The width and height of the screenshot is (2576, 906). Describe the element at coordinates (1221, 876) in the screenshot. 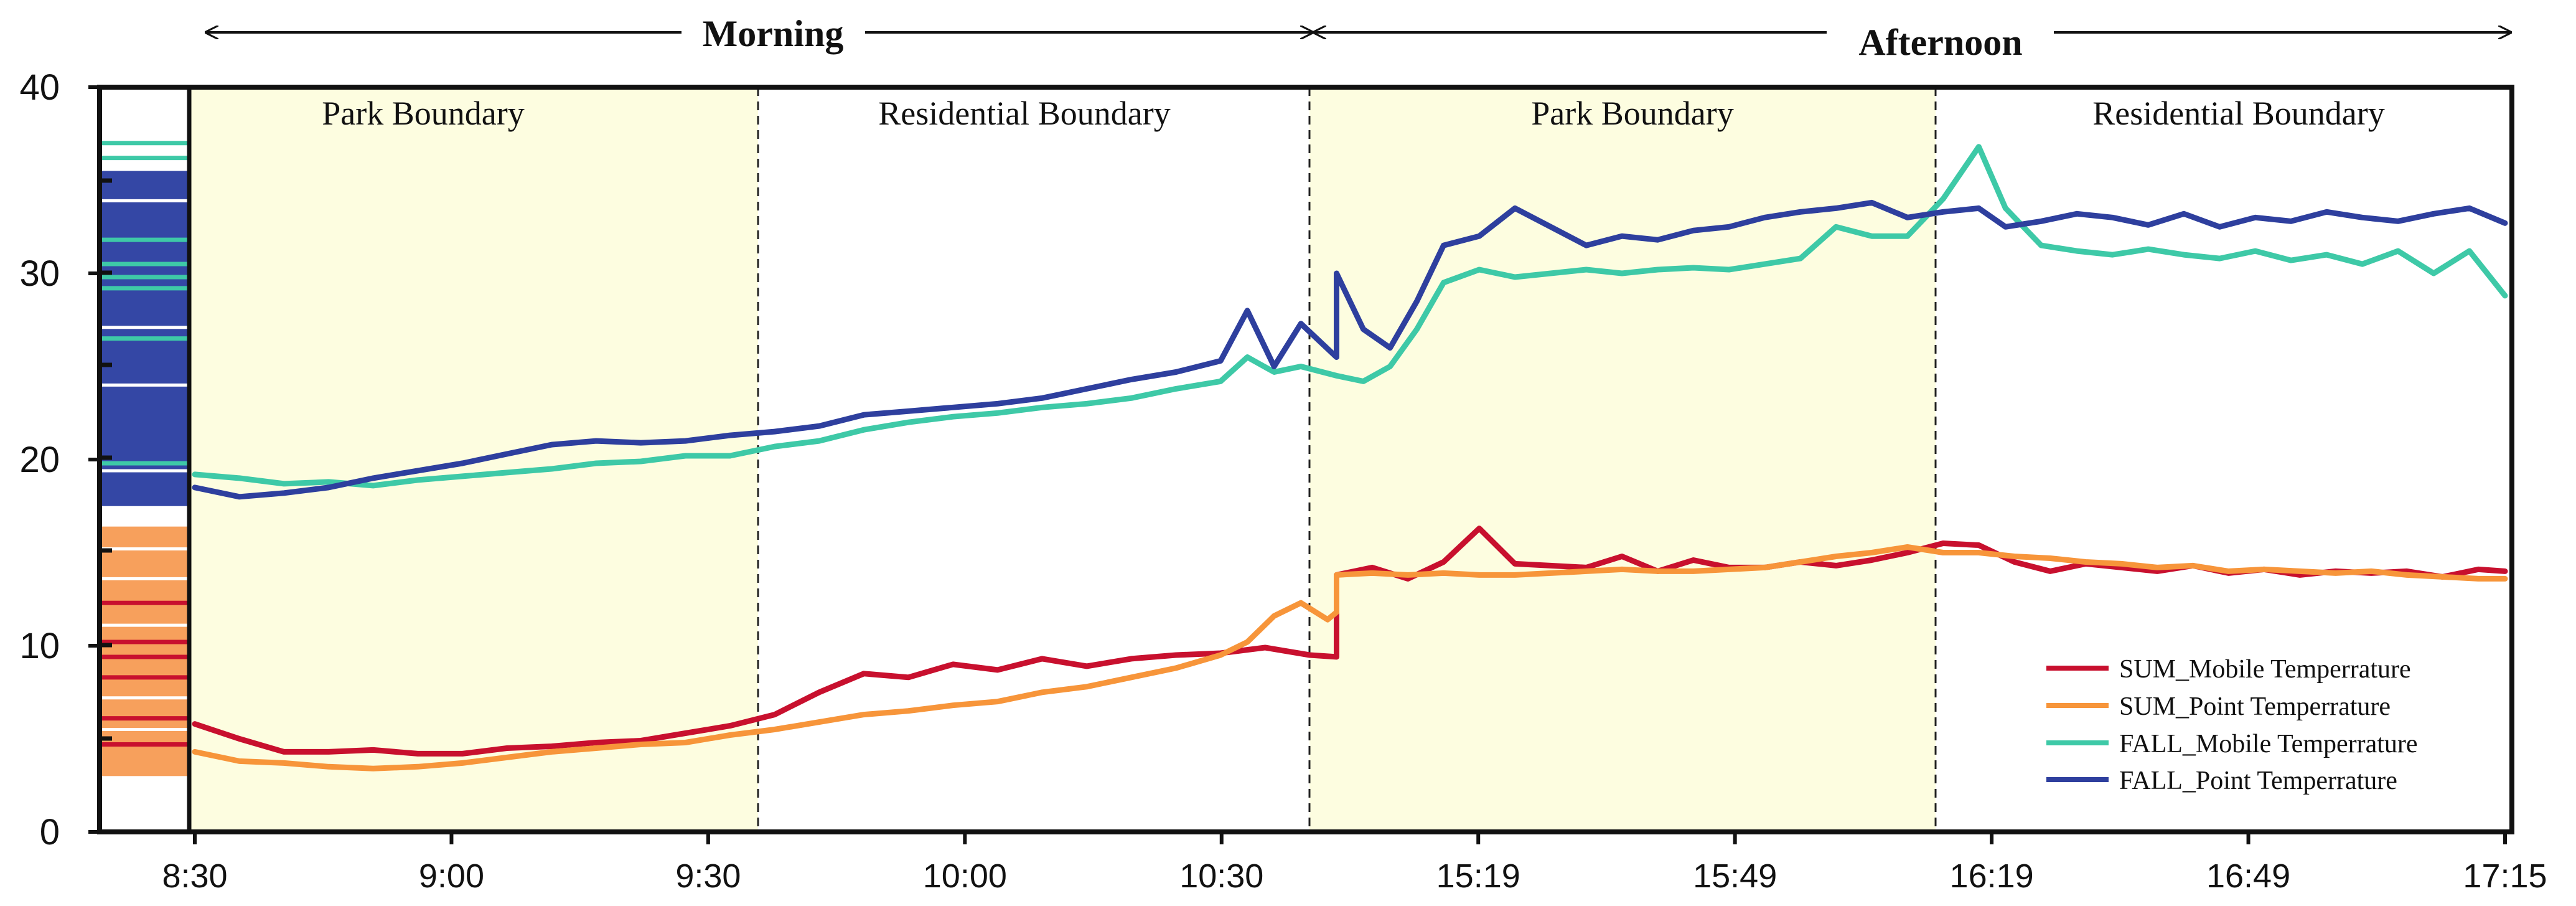

I see `x-tick-label: 10:30` at that location.